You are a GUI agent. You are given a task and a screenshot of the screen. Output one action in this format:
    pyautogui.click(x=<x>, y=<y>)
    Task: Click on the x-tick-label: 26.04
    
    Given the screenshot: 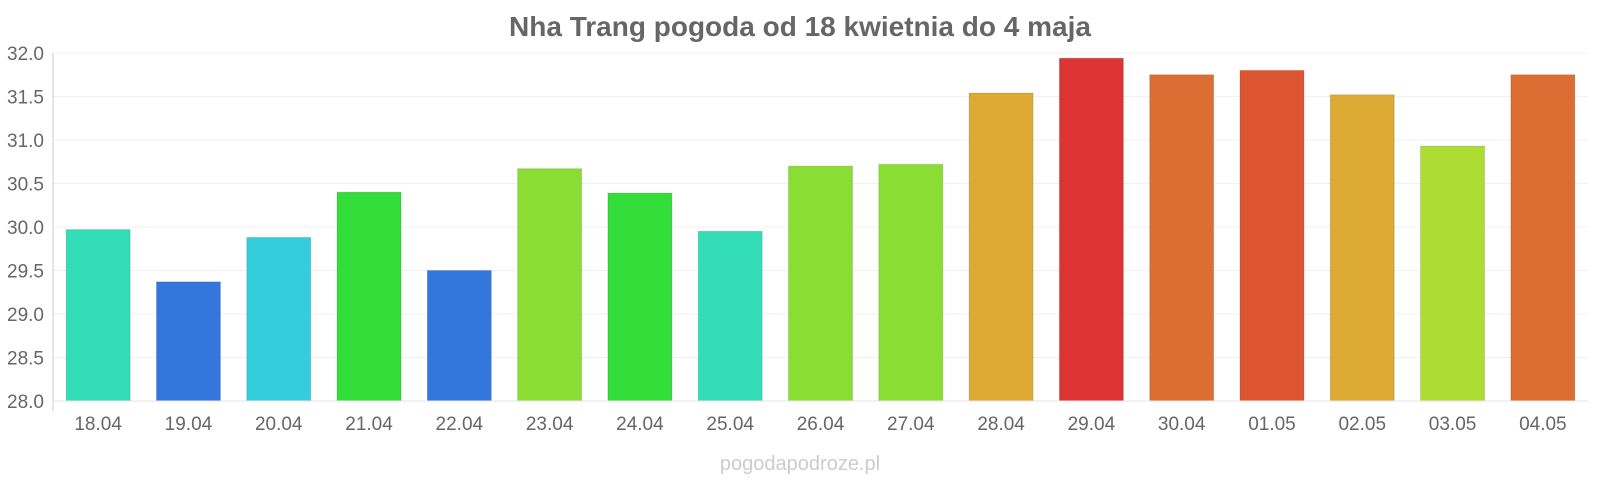 What is the action you would take?
    pyautogui.click(x=821, y=424)
    